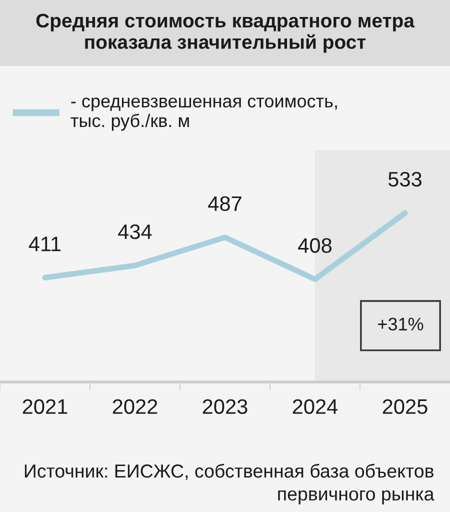 This screenshot has height=512, width=450. I want to click on data-label: 408, so click(315, 245).